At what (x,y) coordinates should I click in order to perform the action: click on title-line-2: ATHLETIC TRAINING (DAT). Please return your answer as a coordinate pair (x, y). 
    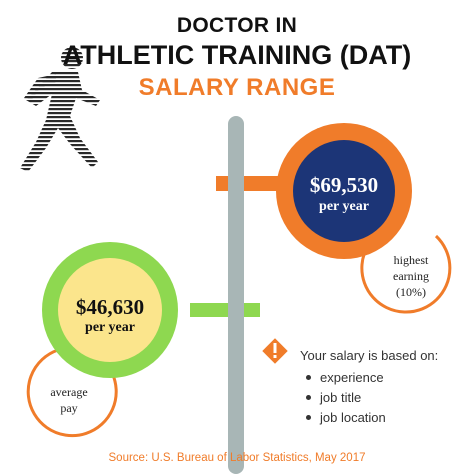
    Looking at the image, I should click on (237, 55).